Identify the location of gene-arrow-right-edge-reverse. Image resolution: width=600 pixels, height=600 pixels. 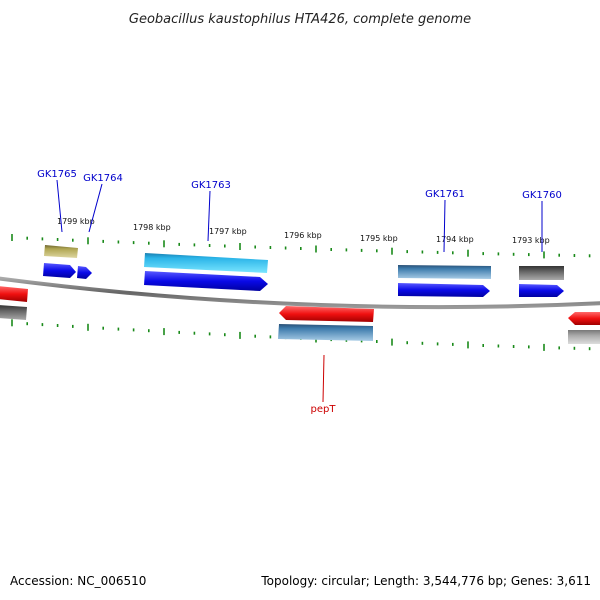
(584, 318).